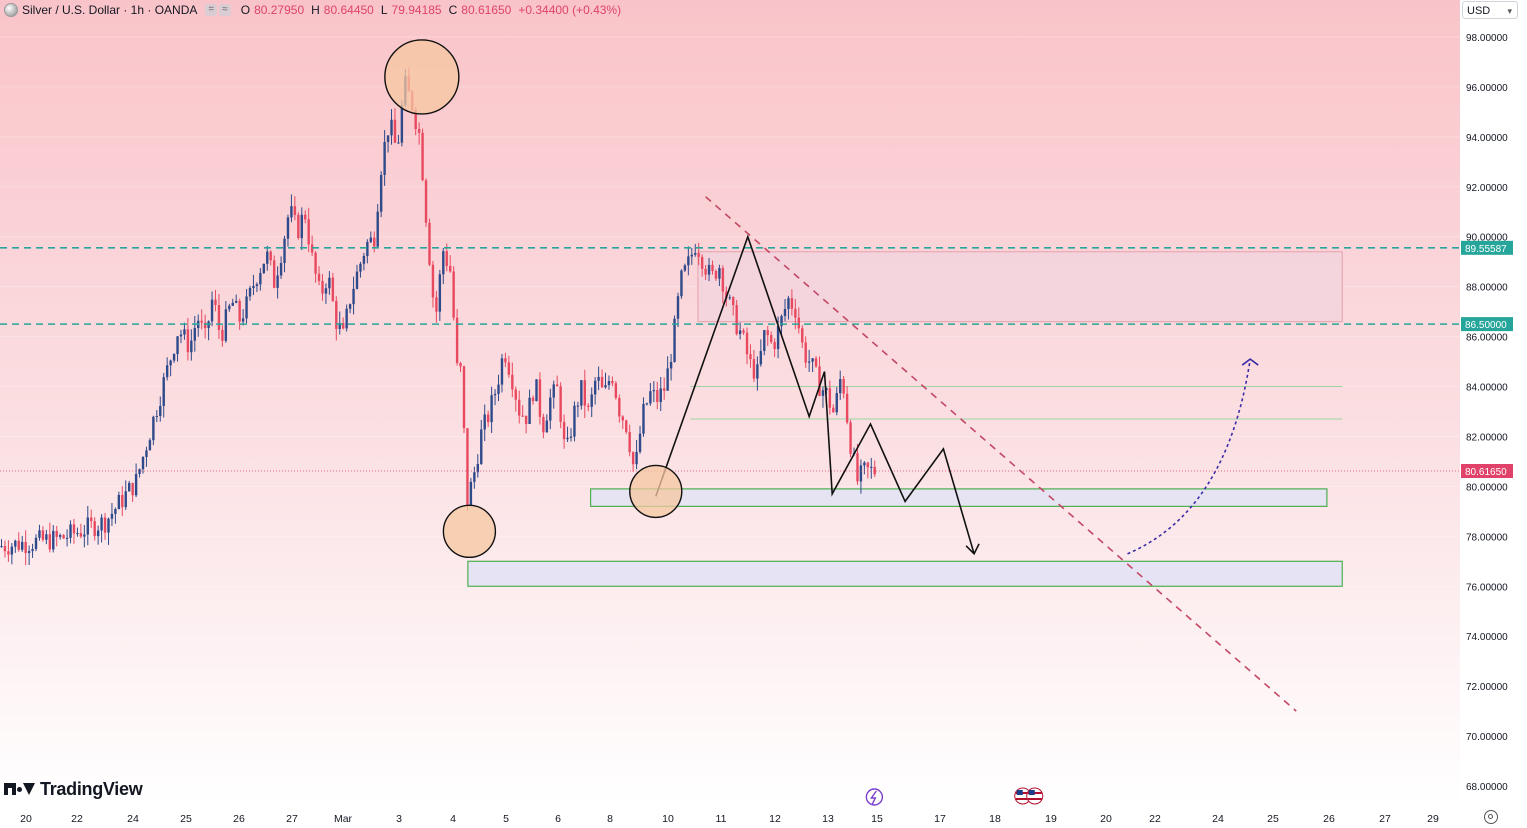  What do you see at coordinates (1487, 138) in the screenshot?
I see `y-tick-label: 94.00000` at bounding box center [1487, 138].